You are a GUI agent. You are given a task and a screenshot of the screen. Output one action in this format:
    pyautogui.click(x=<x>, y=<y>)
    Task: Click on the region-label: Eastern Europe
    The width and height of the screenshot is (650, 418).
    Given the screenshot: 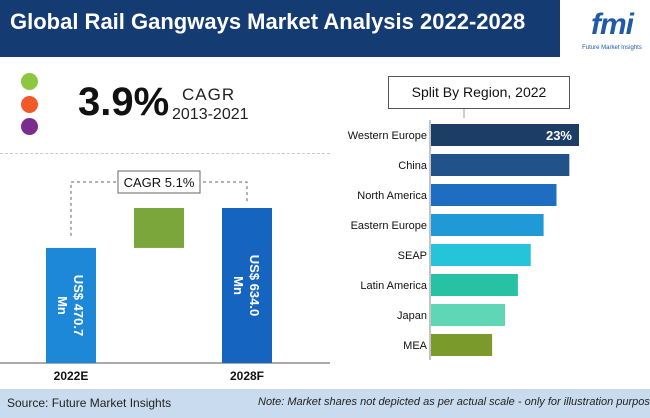 What is the action you would take?
    pyautogui.click(x=389, y=226)
    